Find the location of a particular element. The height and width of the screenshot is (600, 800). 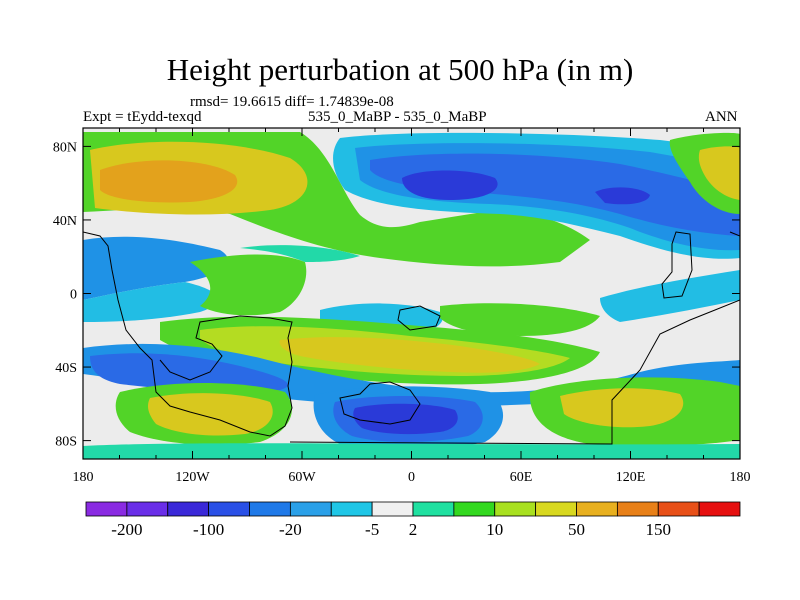

contour-equator-warm-tongue-edge is located at coordinates (300, 253).